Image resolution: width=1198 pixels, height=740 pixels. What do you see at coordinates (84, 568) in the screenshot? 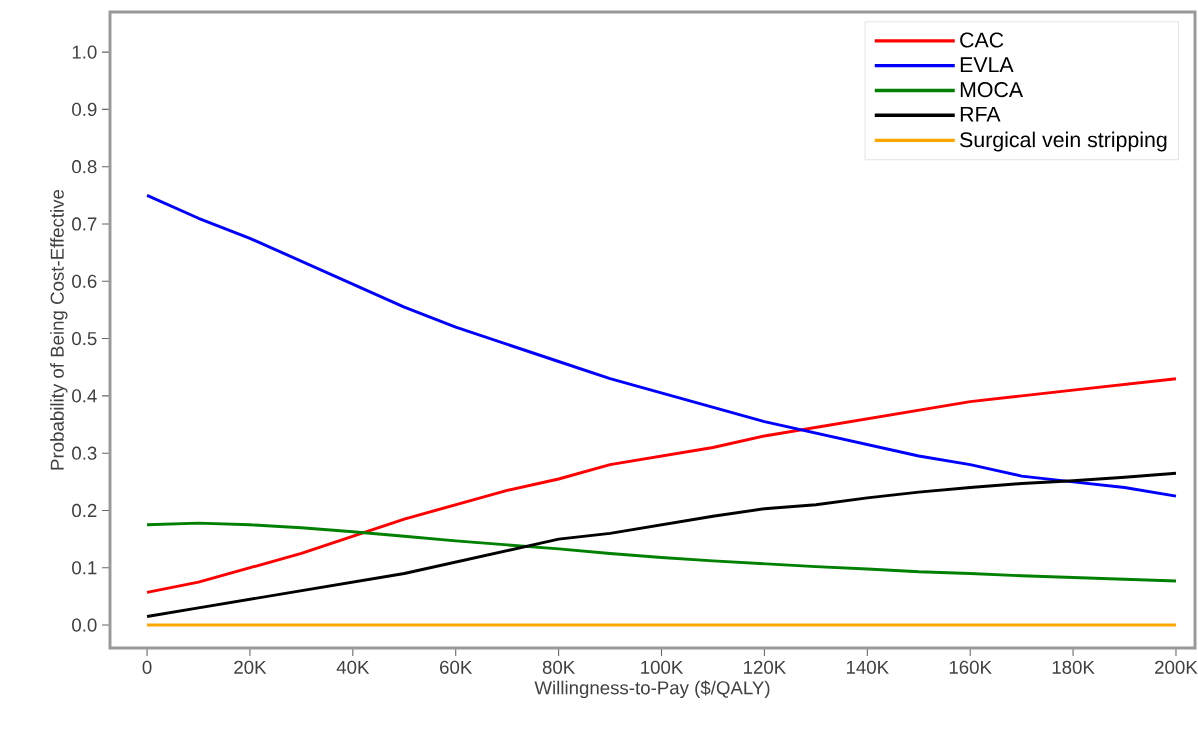
I see `y-tick-label: 0.1` at bounding box center [84, 568].